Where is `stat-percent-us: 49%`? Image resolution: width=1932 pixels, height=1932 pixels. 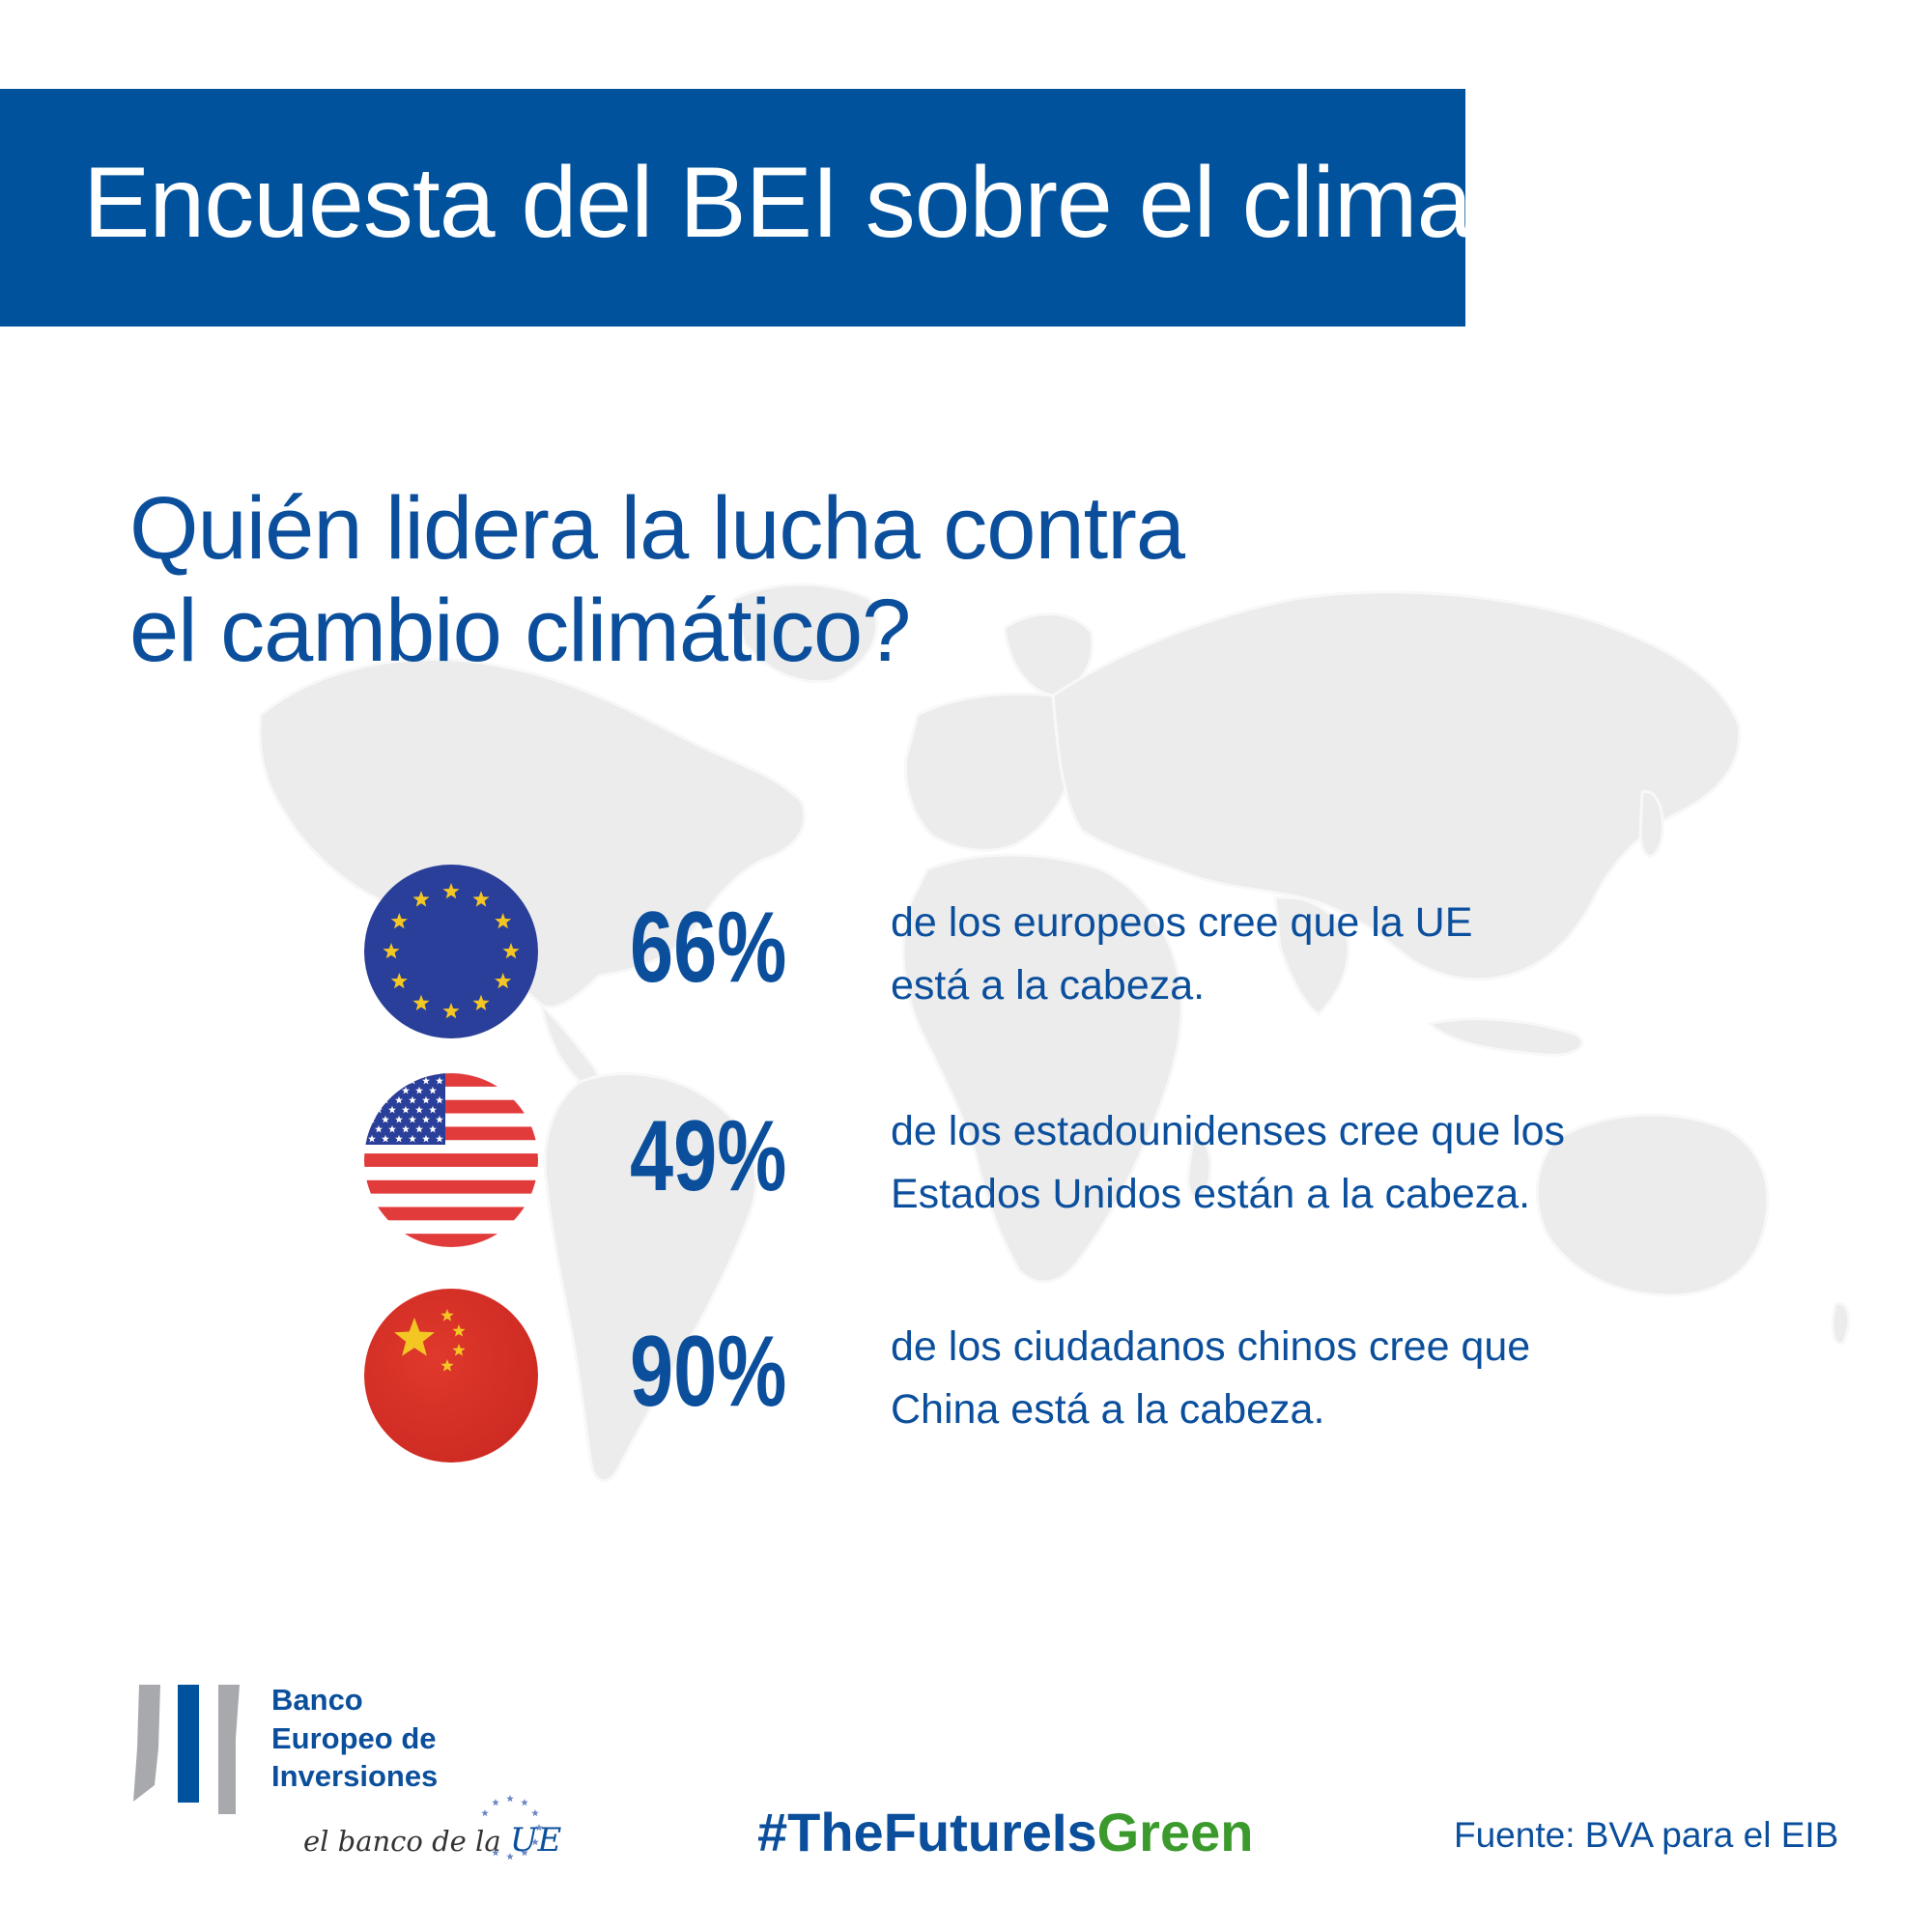
stat-percent-us: 49% is located at coordinates (708, 1156).